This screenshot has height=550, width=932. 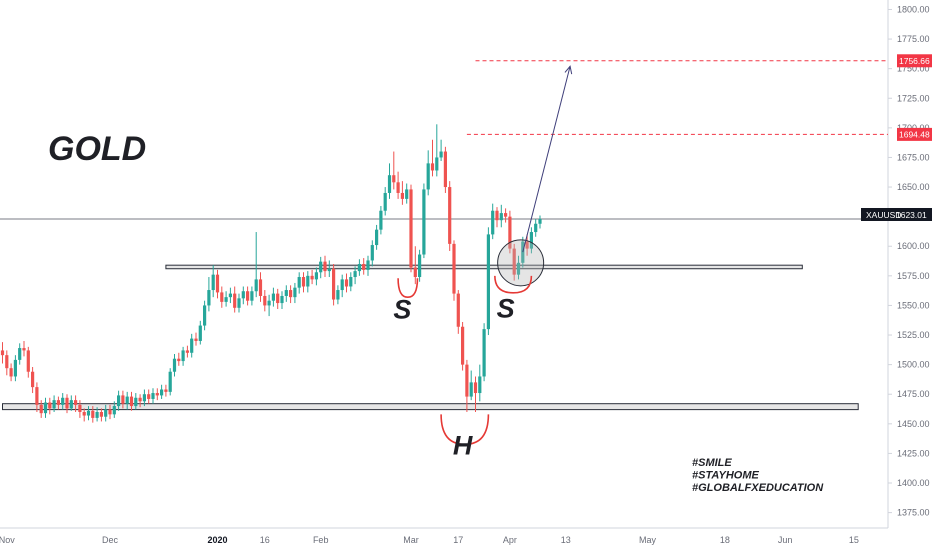 I want to click on neckline-zone, so click(x=484, y=267).